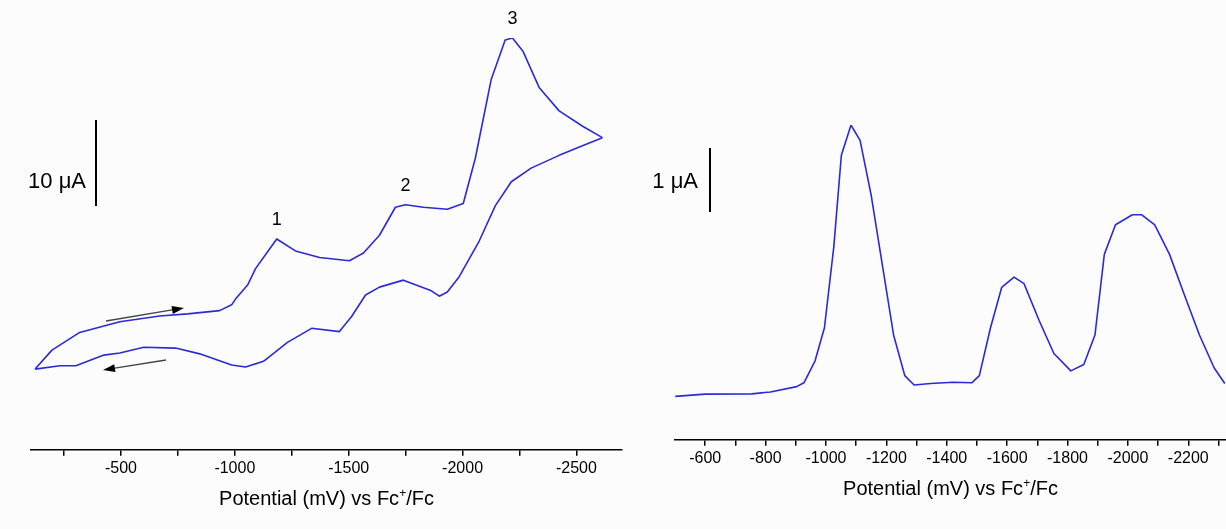 Image resolution: width=1226 pixels, height=529 pixels. I want to click on x-tick-label: -600, so click(705, 457).